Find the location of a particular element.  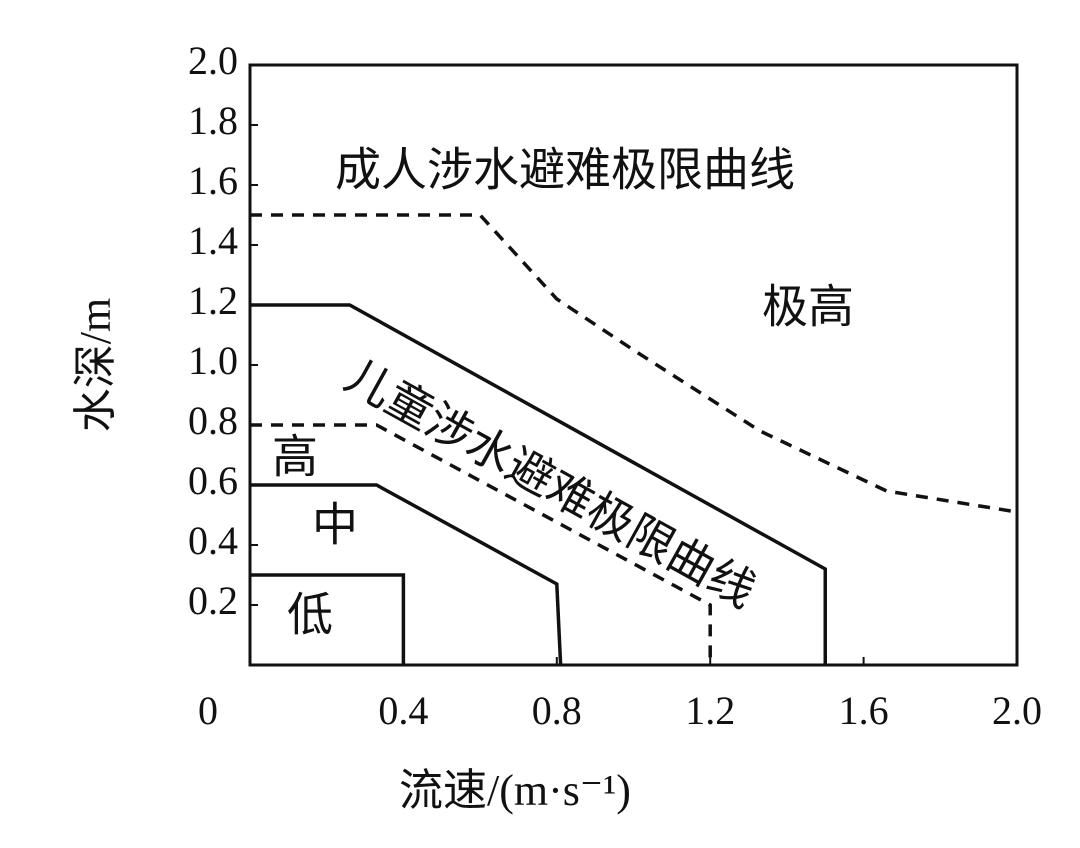

y-tick-label: 1.8 is located at coordinates (213, 120).